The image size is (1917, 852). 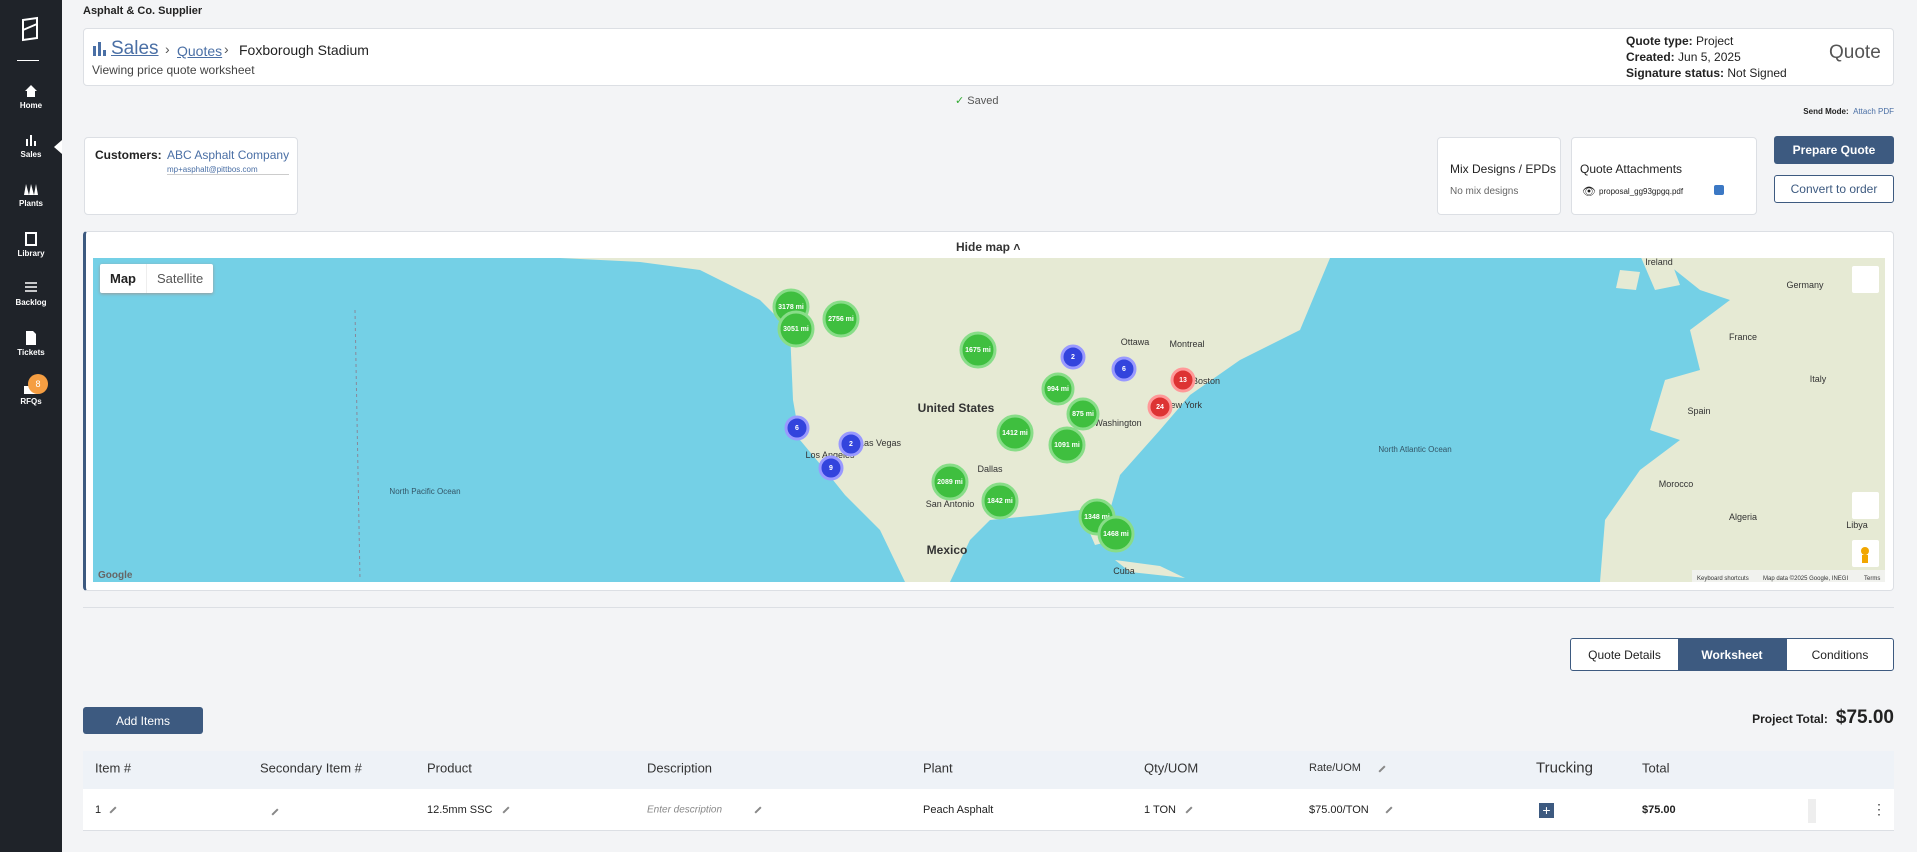 What do you see at coordinates (424, 491) in the screenshot?
I see `place: North Pacific Ocean` at bounding box center [424, 491].